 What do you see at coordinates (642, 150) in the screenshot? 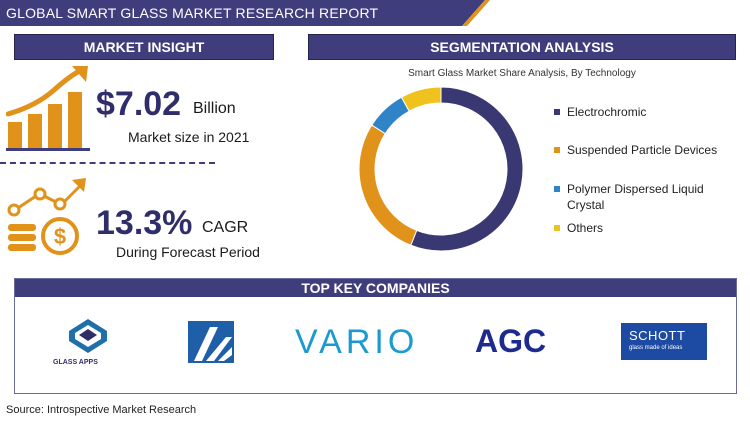
I see `legend-label: Suspended Particle Devices` at bounding box center [642, 150].